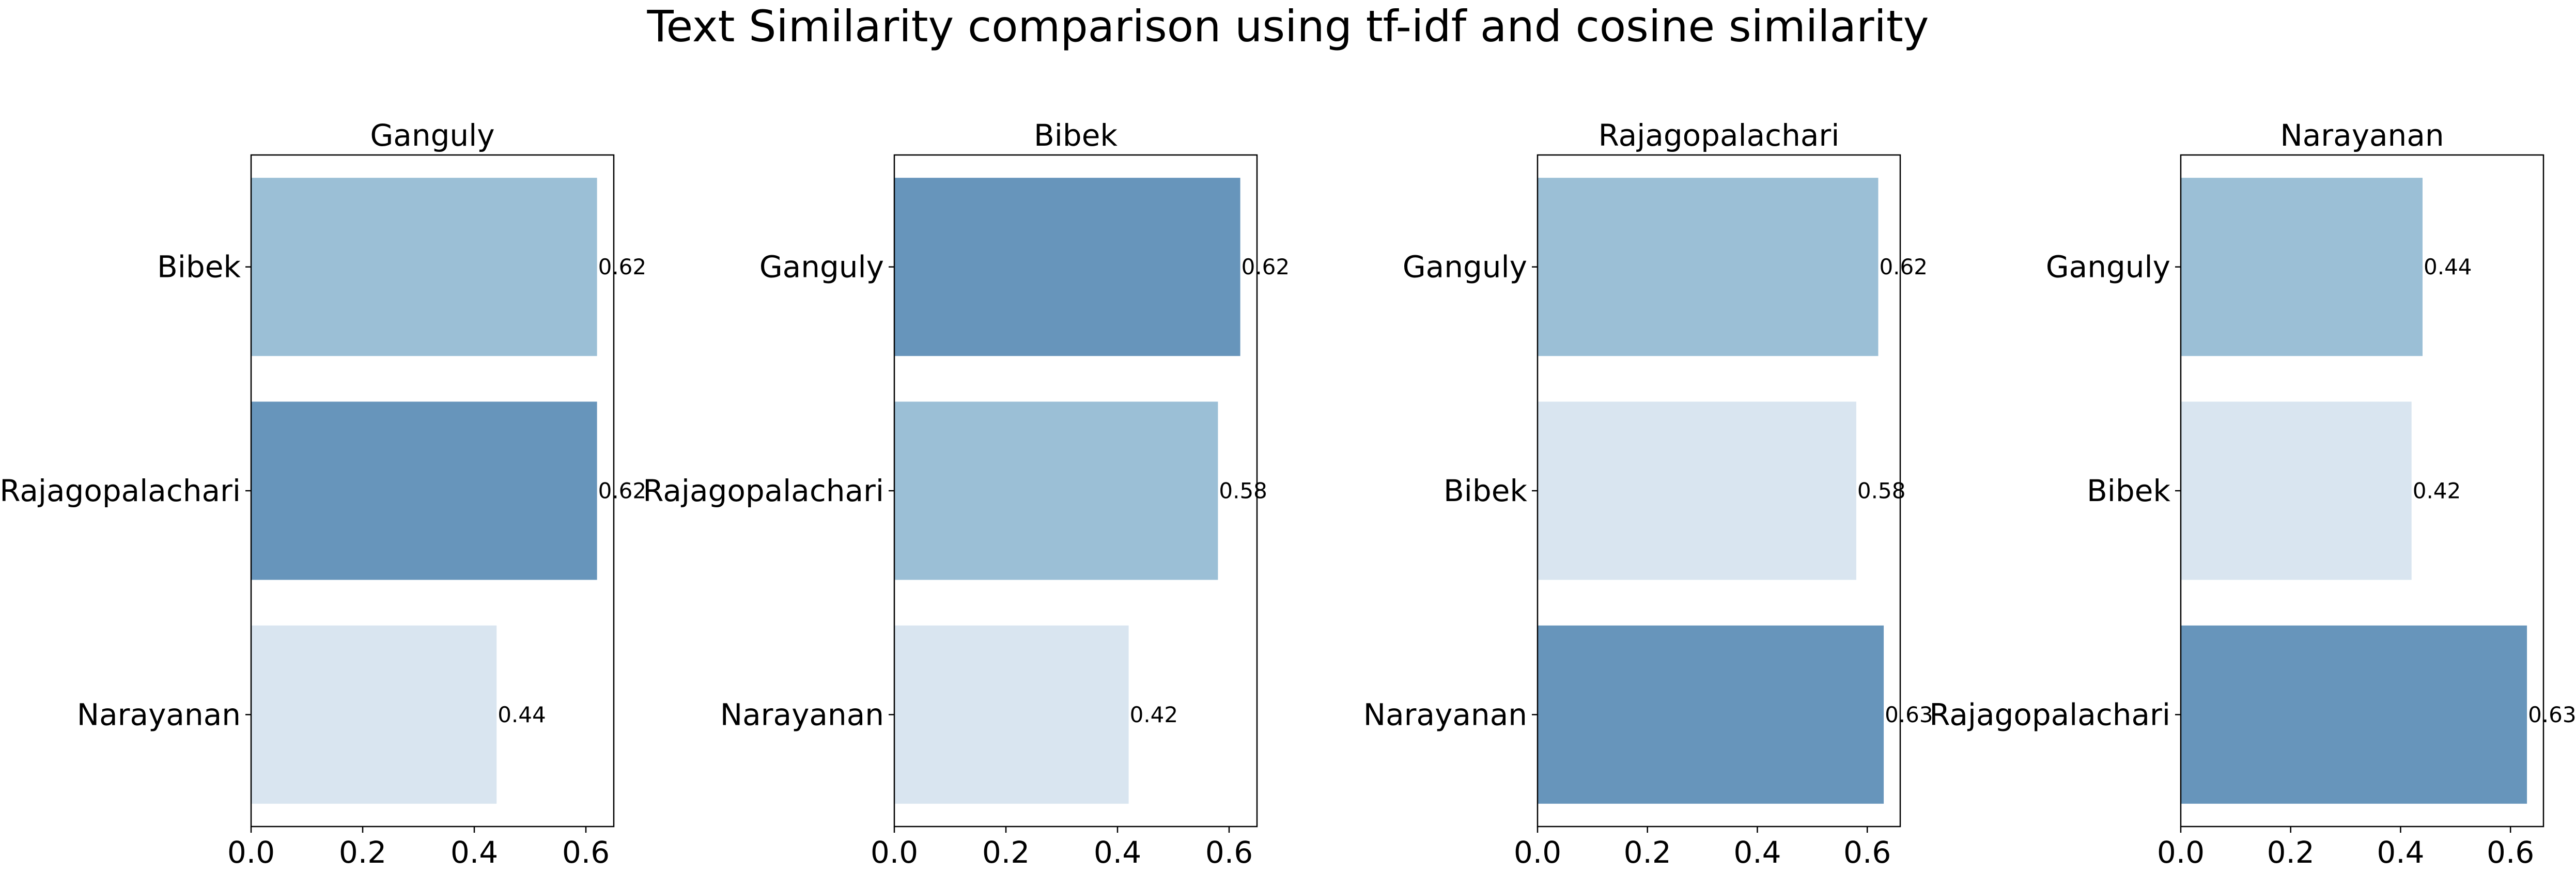 The height and width of the screenshot is (872, 2576). I want to click on subplot-title: Bibek, so click(1076, 135).